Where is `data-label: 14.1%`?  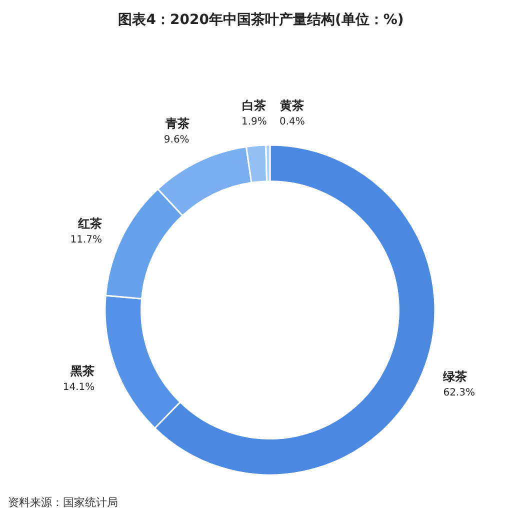
data-label: 14.1% is located at coordinates (78, 387).